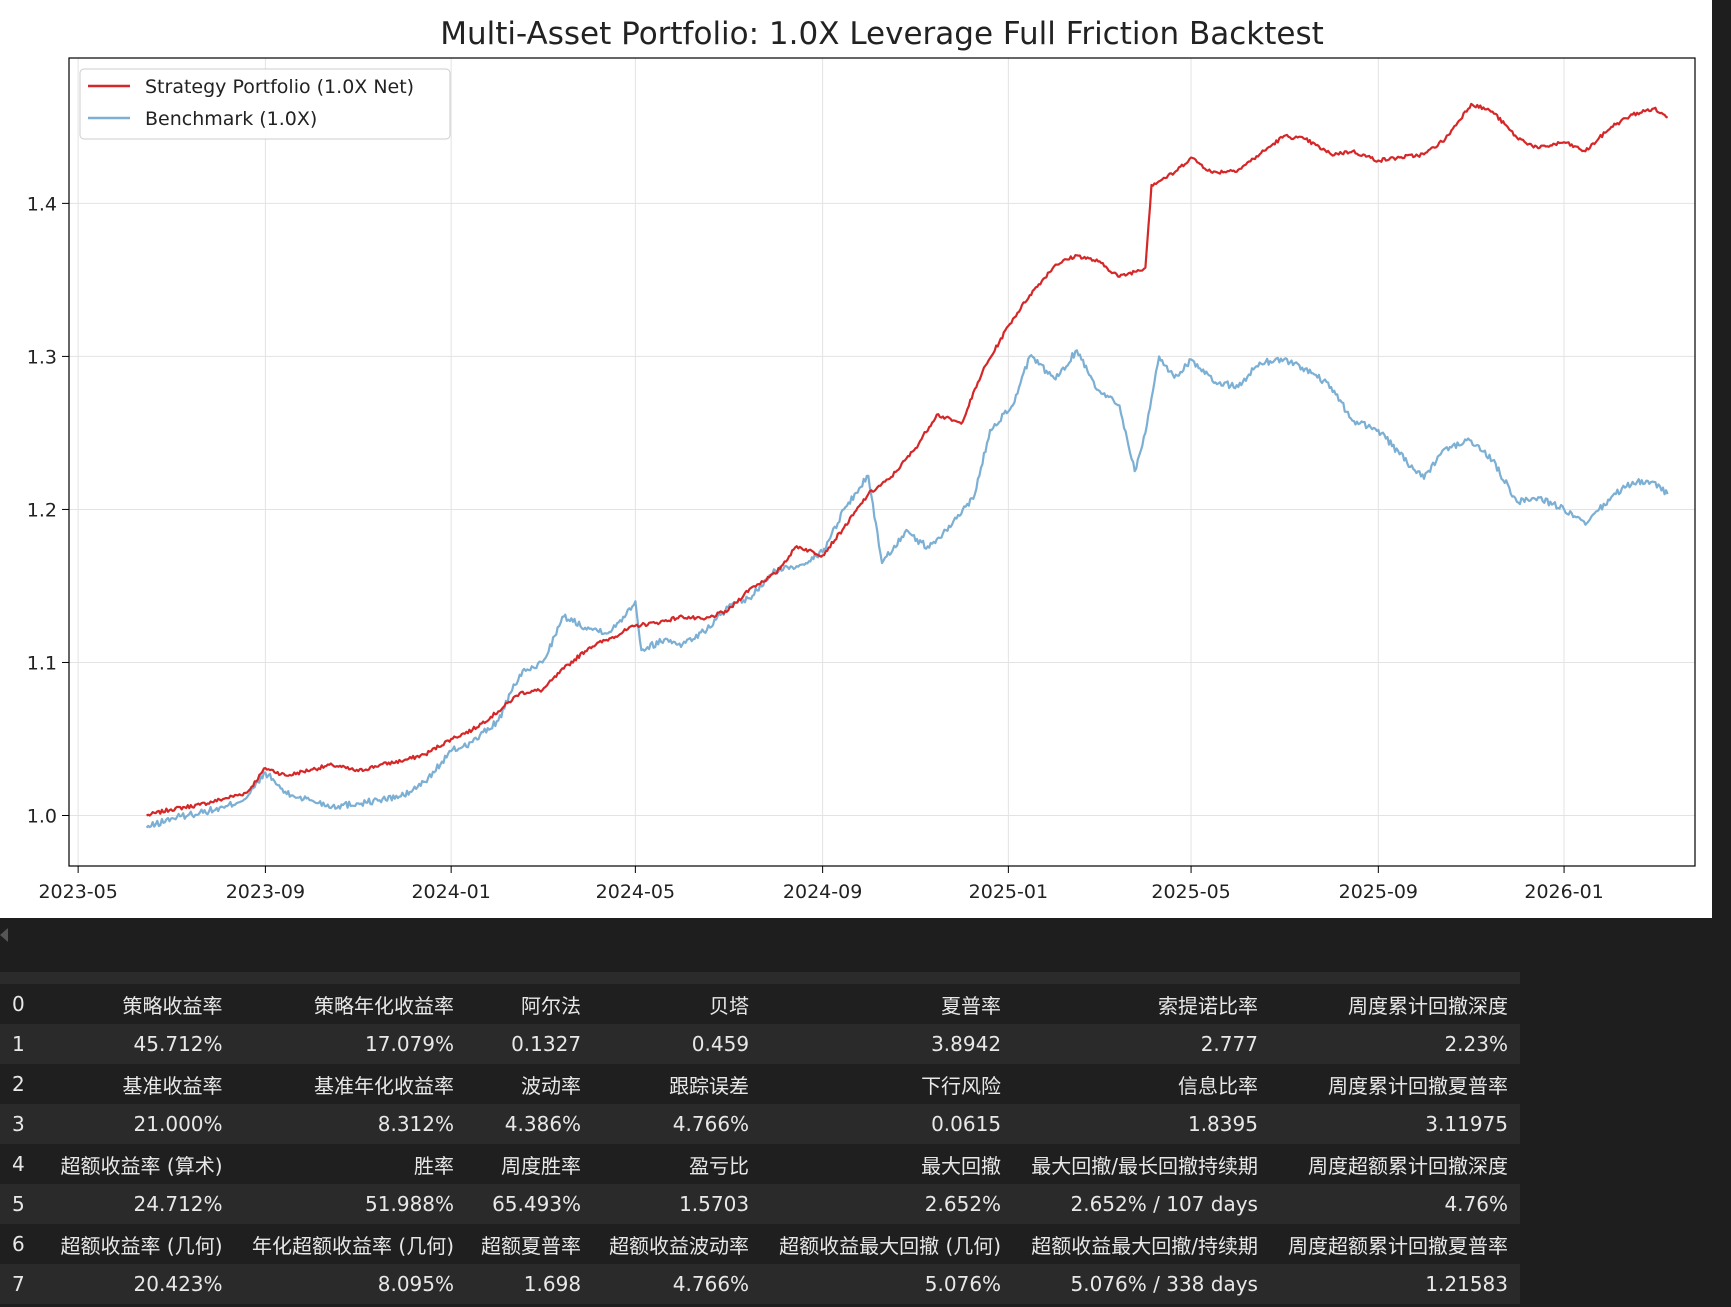 The image size is (1731, 1307). I want to click on table-cell: 8.312%, so click(350, 1124).